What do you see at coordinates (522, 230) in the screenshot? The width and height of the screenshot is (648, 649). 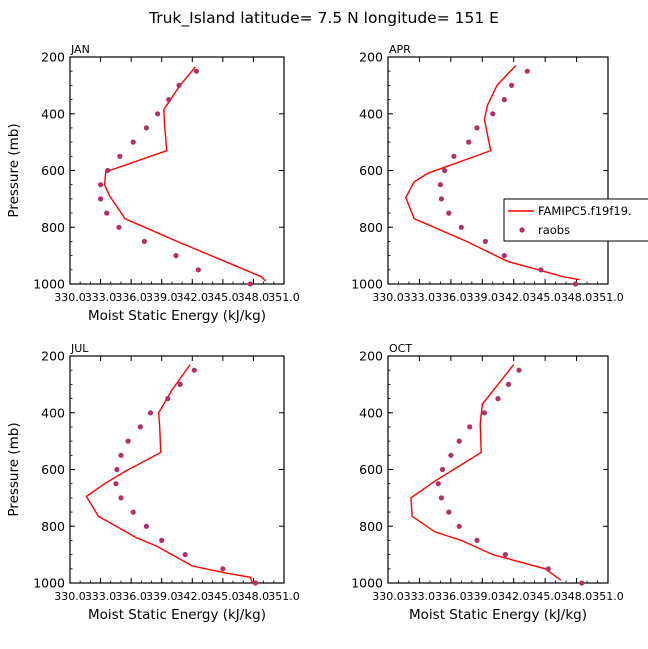 I see `legend-dot-swatch` at bounding box center [522, 230].